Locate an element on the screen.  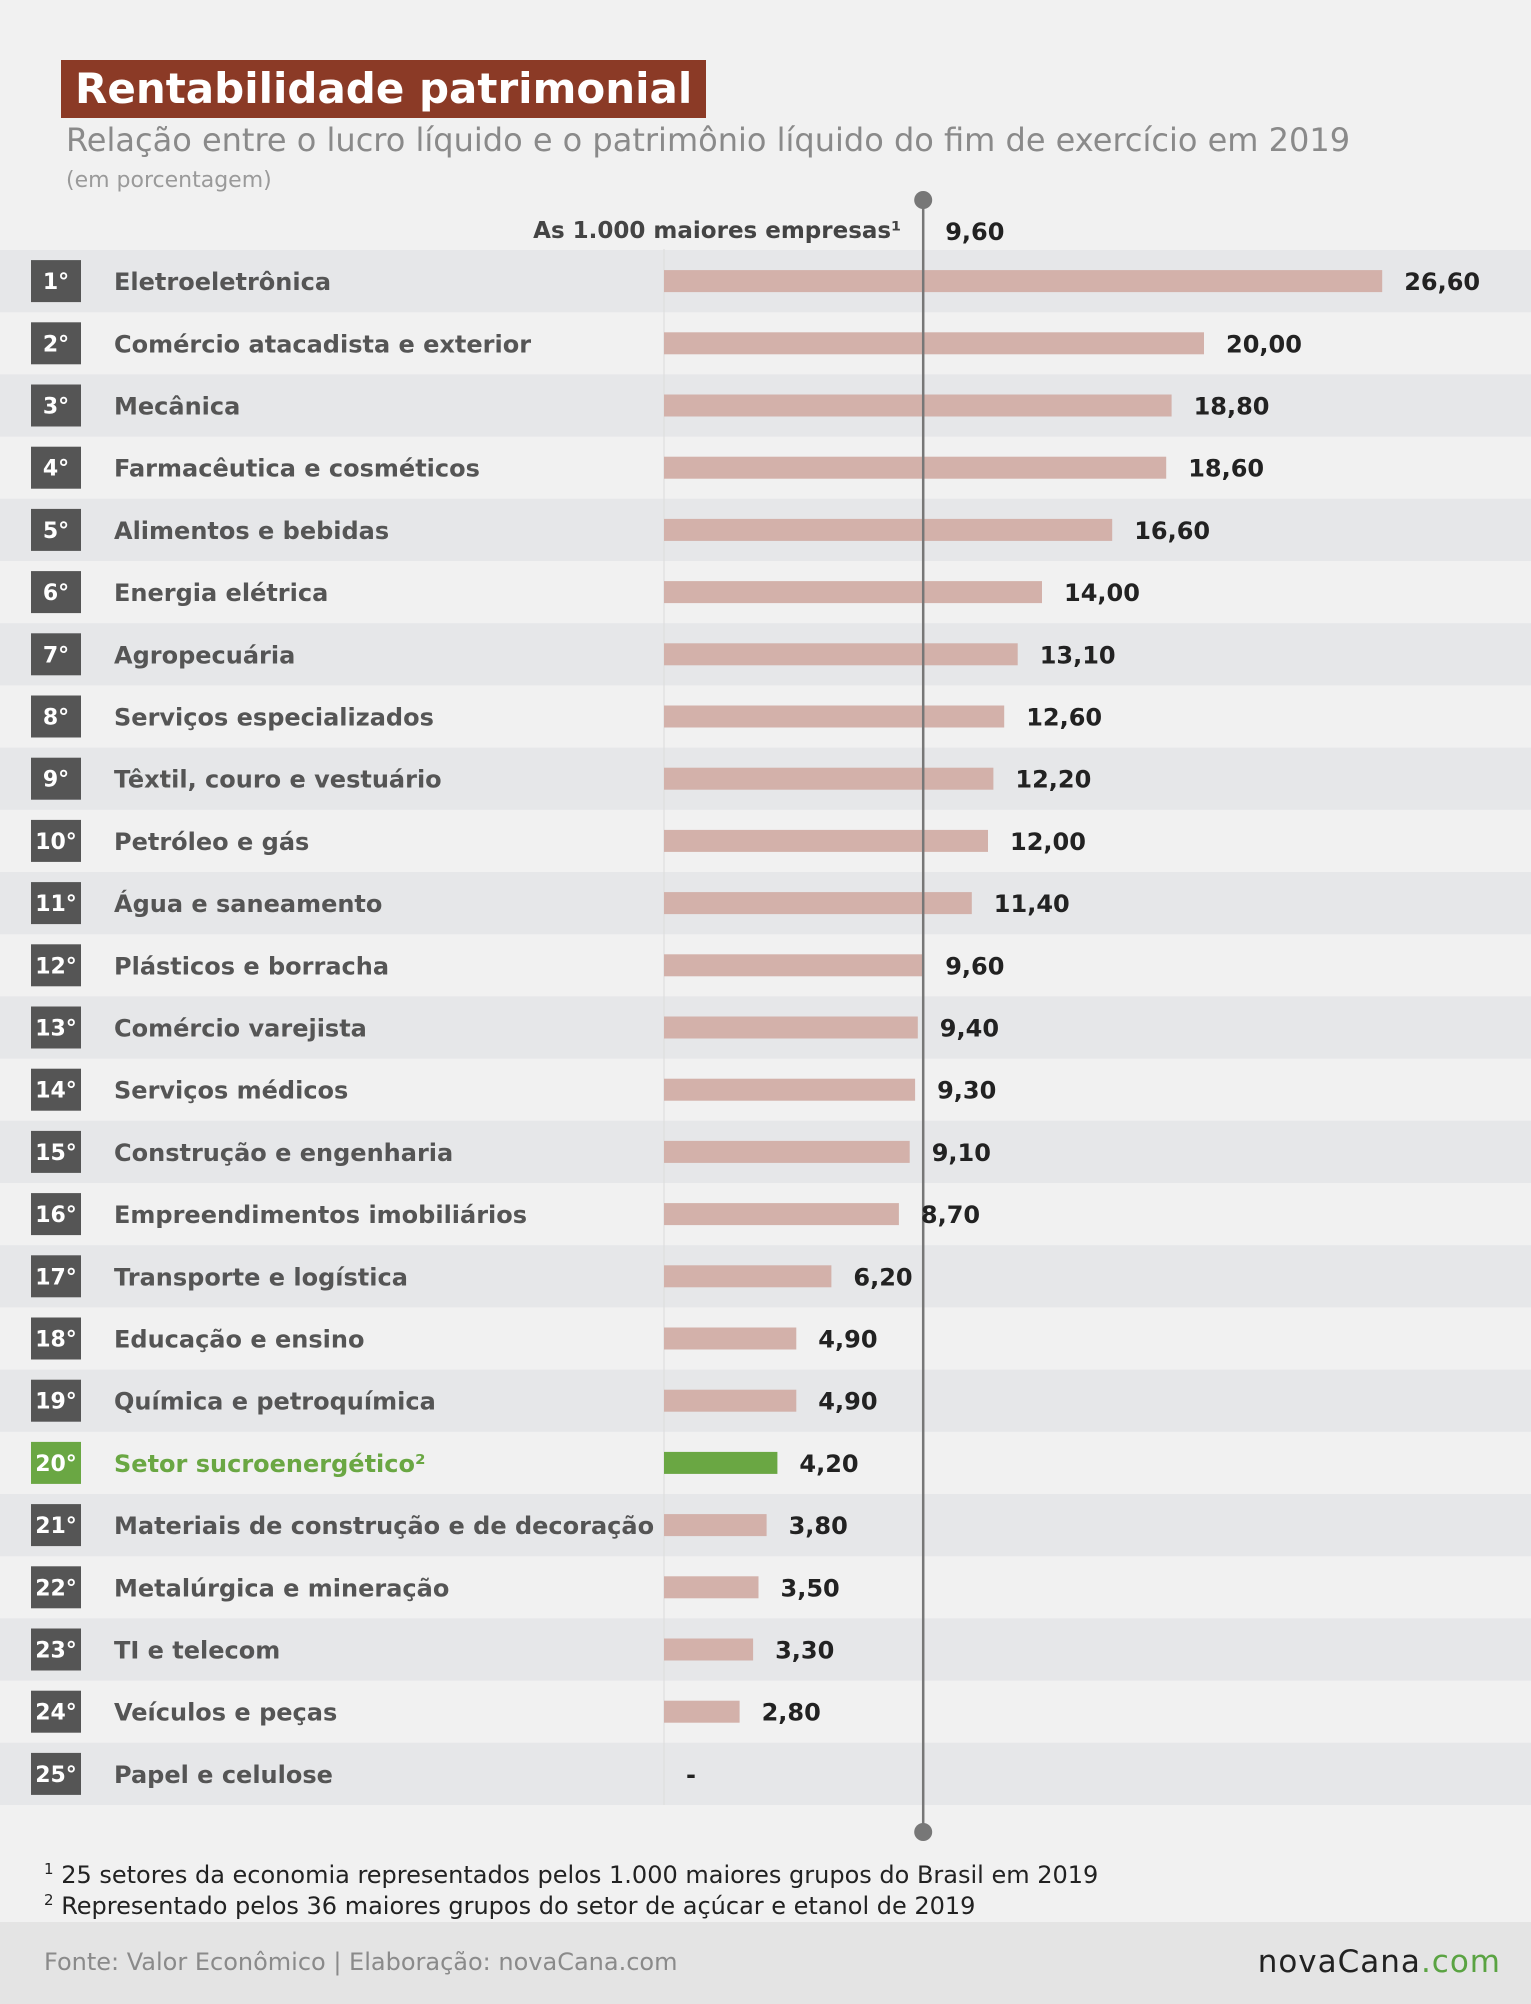
value-label: 4,20 is located at coordinates (828, 1464).